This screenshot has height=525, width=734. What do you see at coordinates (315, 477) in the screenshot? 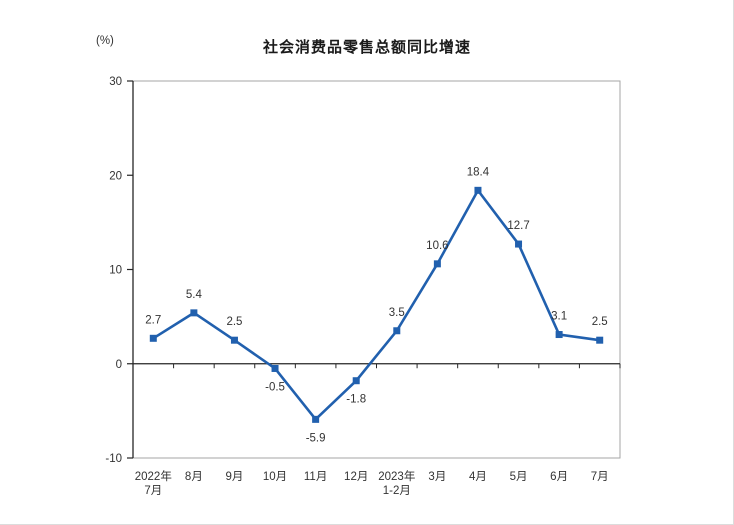
I see `x-category-label: 11月` at bounding box center [315, 477].